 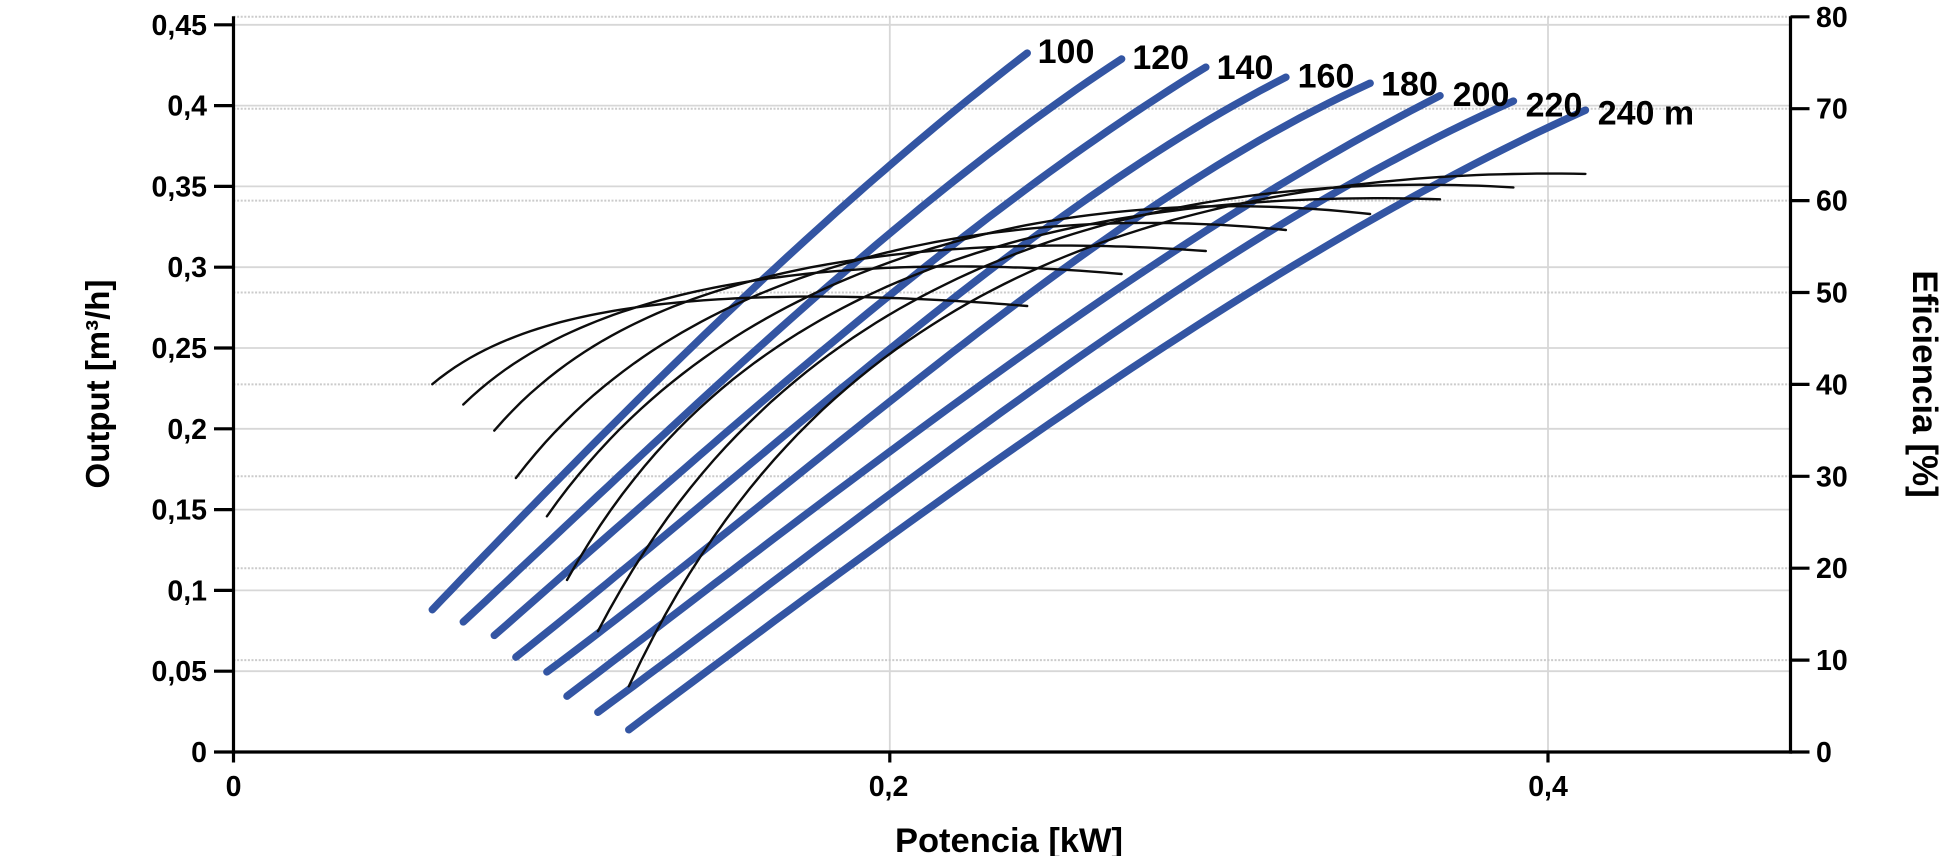 What do you see at coordinates (180, 349) in the screenshot?
I see `svg-text: 0,25` at bounding box center [180, 349].